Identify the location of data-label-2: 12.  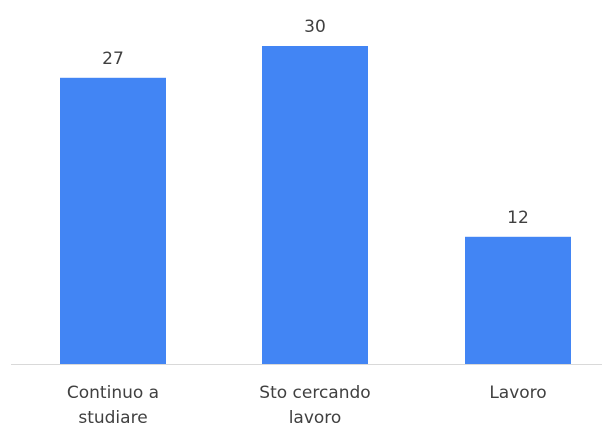
(518, 218).